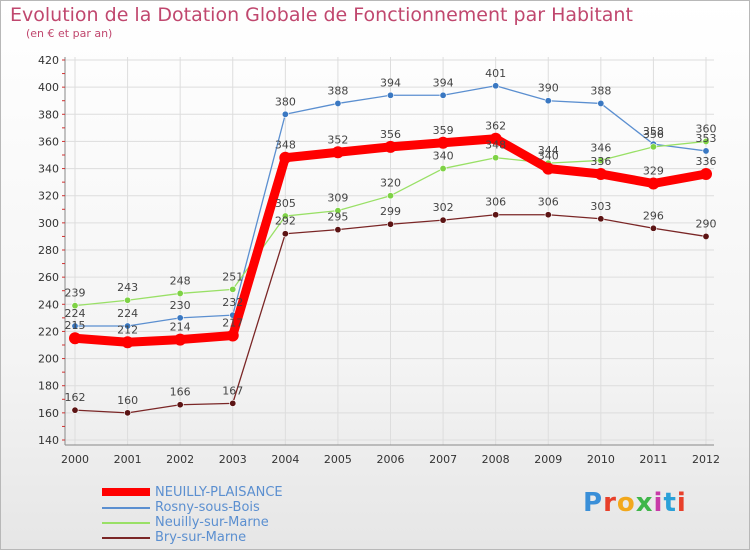 This screenshot has width=750, height=550. Describe the element at coordinates (495, 126) in the screenshot. I see `data-label-neuilly-plaisance: 362` at that location.